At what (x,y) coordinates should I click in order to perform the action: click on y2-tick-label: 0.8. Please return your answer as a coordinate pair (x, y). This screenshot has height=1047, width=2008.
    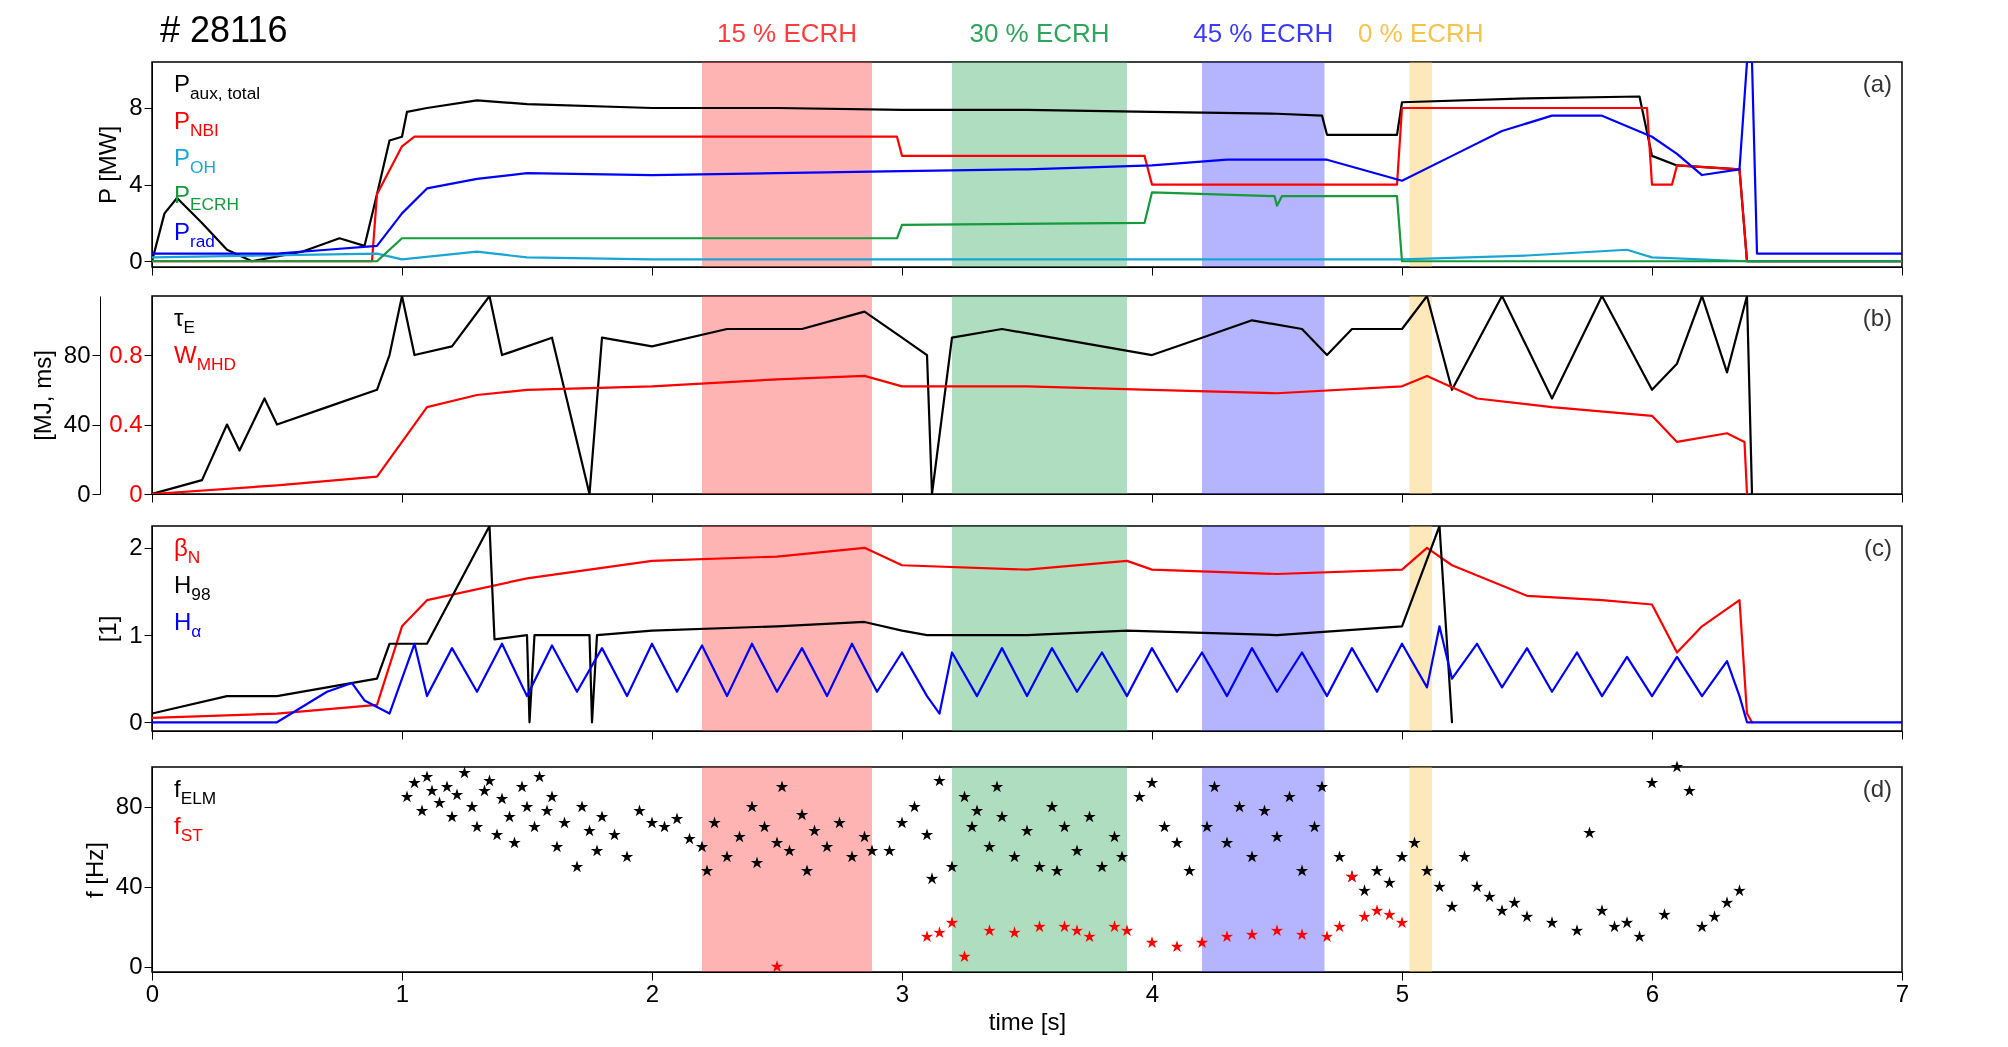
    Looking at the image, I should click on (126, 354).